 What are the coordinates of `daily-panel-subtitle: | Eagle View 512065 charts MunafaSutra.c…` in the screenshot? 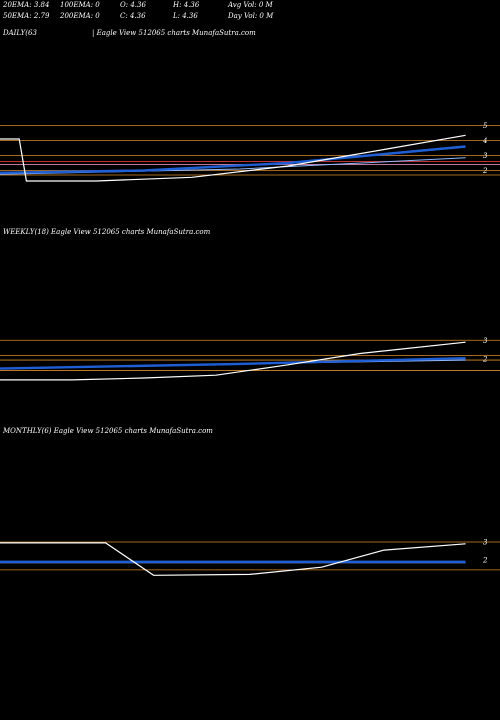 It's located at (174, 33).